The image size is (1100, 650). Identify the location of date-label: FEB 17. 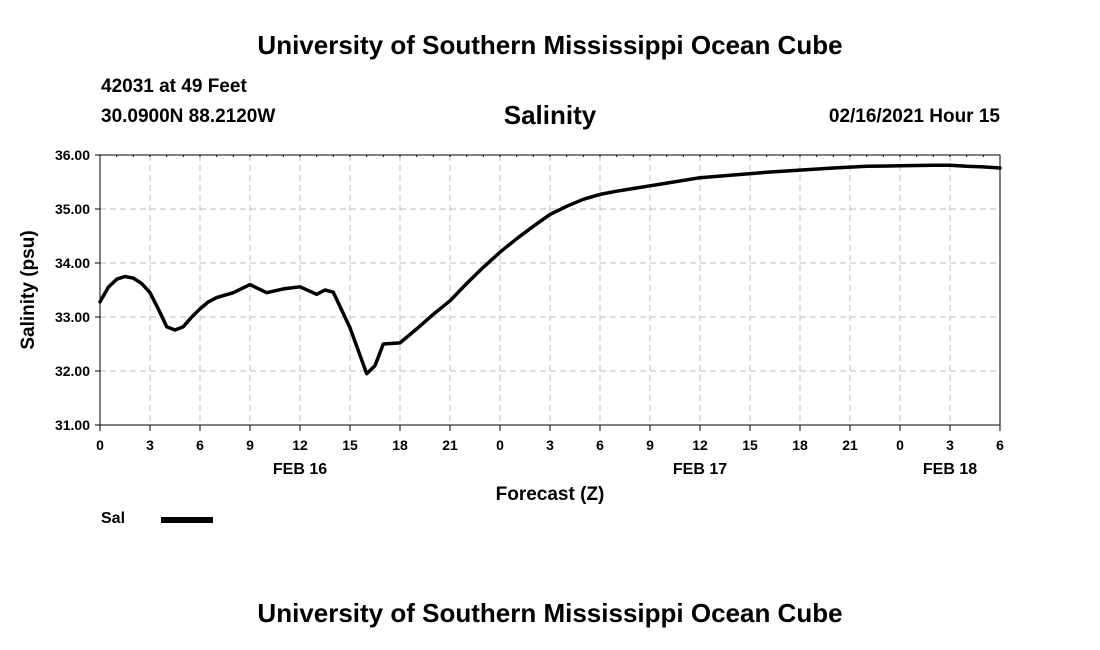
(700, 469).